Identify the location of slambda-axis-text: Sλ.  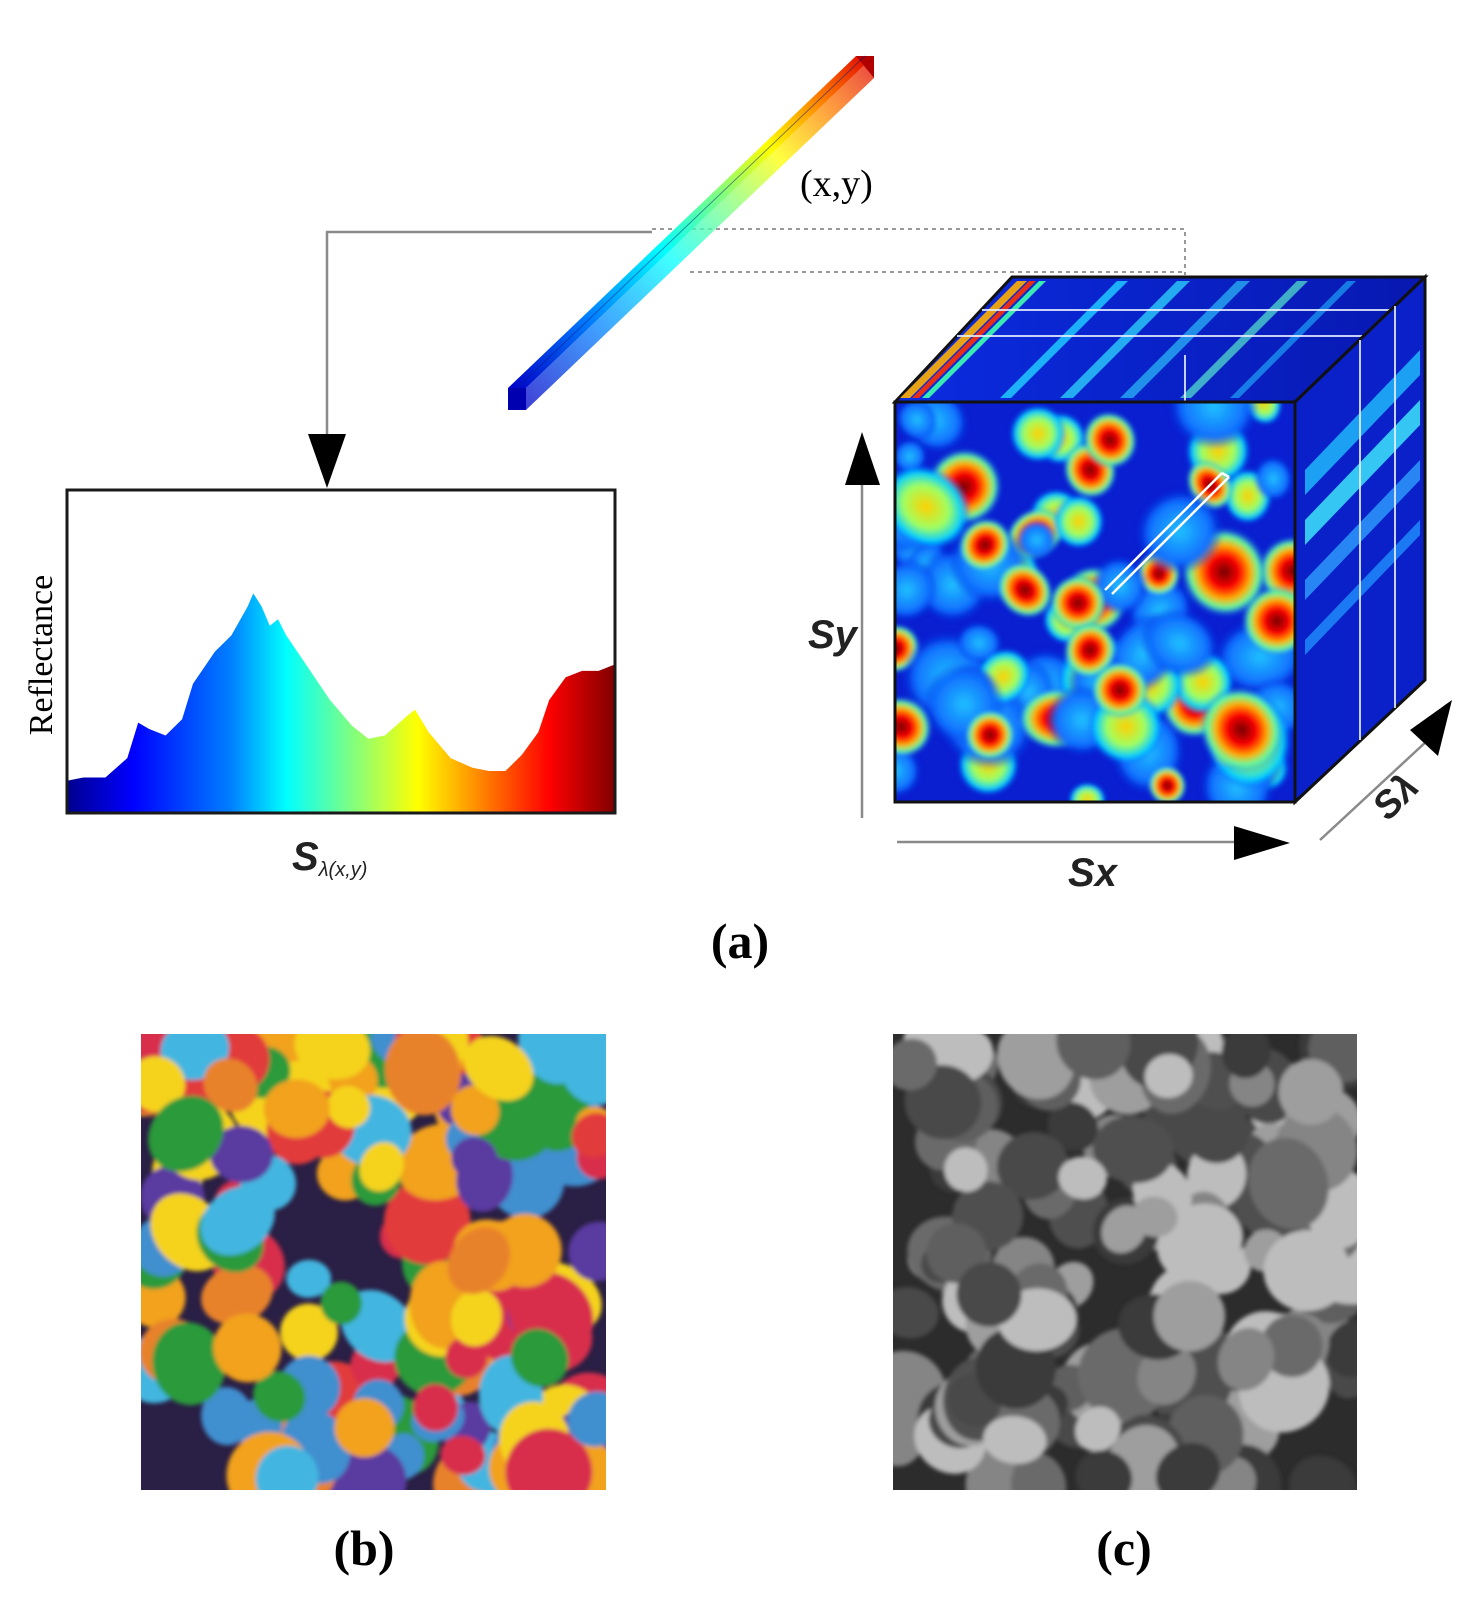
(1396, 797).